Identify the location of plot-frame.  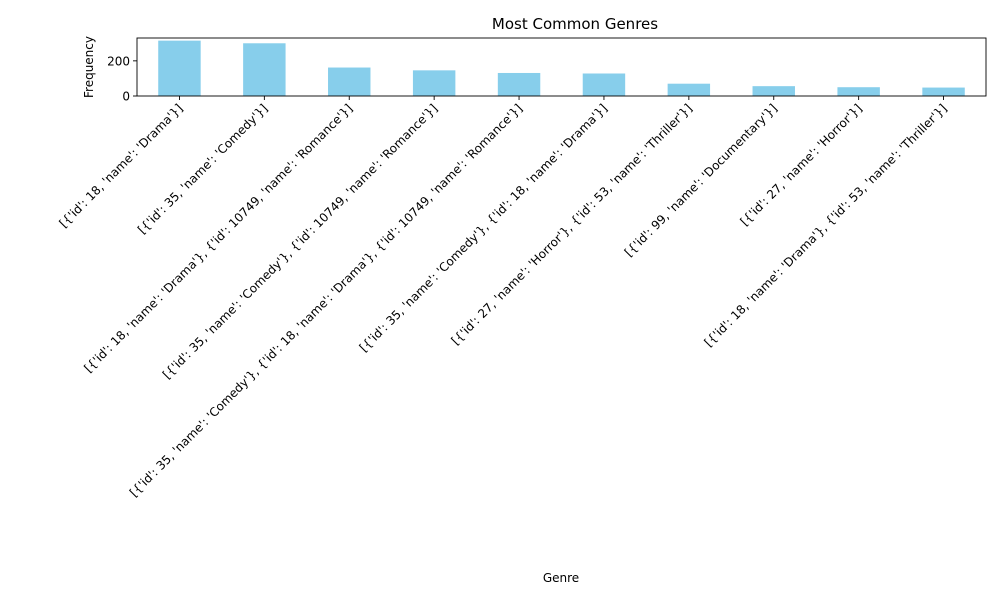
(561, 67).